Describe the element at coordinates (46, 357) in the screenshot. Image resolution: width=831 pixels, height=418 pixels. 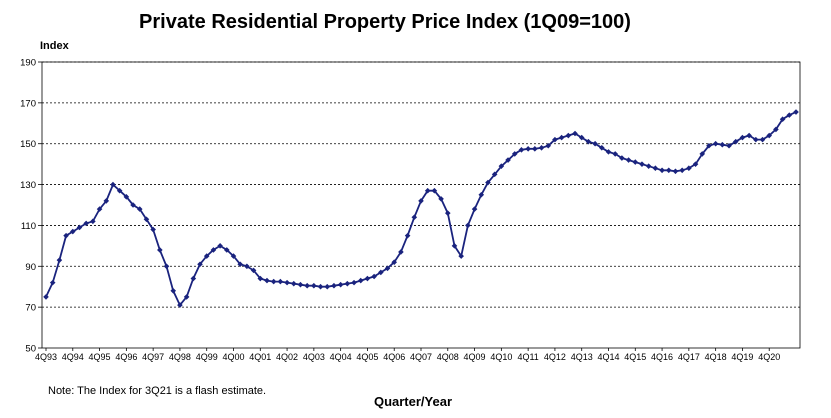
I see `x-tick-label: 4Q93` at that location.